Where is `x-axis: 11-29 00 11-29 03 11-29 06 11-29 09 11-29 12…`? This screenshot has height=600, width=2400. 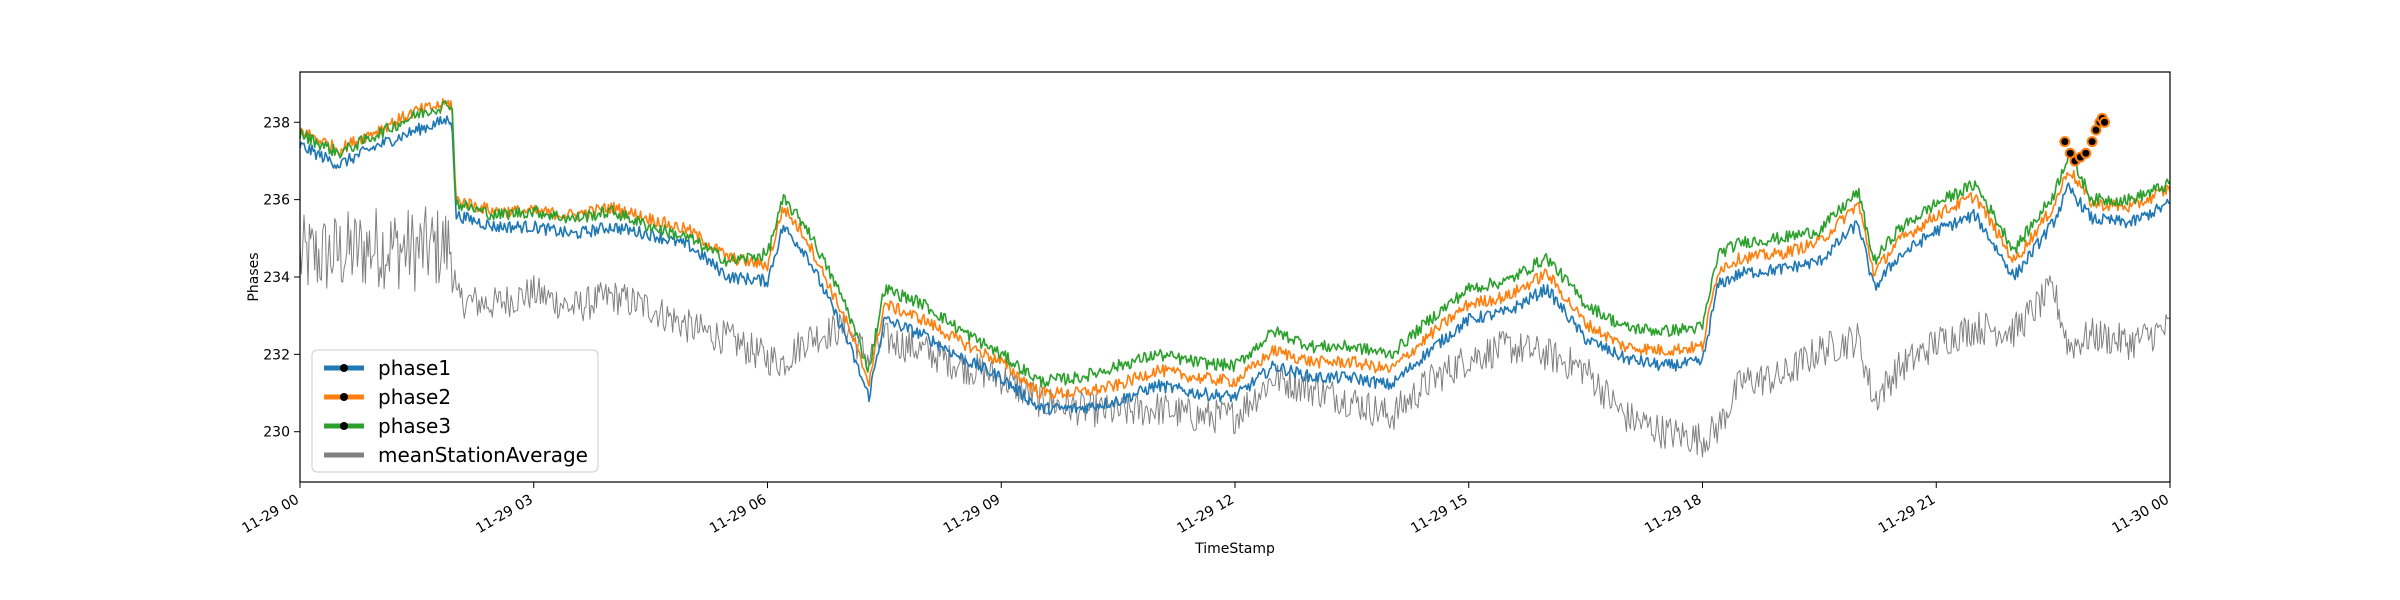 x-axis: 11-29 00 11-29 03 11-29 06 11-29 09 11-29 12… is located at coordinates (1205, 509).